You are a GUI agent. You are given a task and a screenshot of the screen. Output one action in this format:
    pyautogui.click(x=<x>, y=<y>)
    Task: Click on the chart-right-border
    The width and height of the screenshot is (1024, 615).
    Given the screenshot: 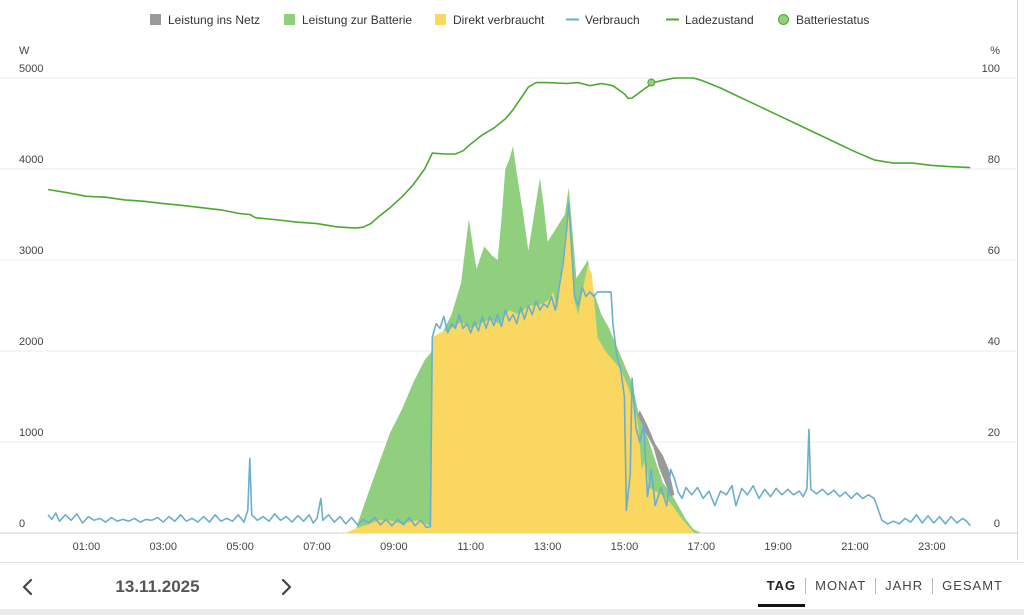 What is the action you would take?
    pyautogui.click(x=1017, y=280)
    